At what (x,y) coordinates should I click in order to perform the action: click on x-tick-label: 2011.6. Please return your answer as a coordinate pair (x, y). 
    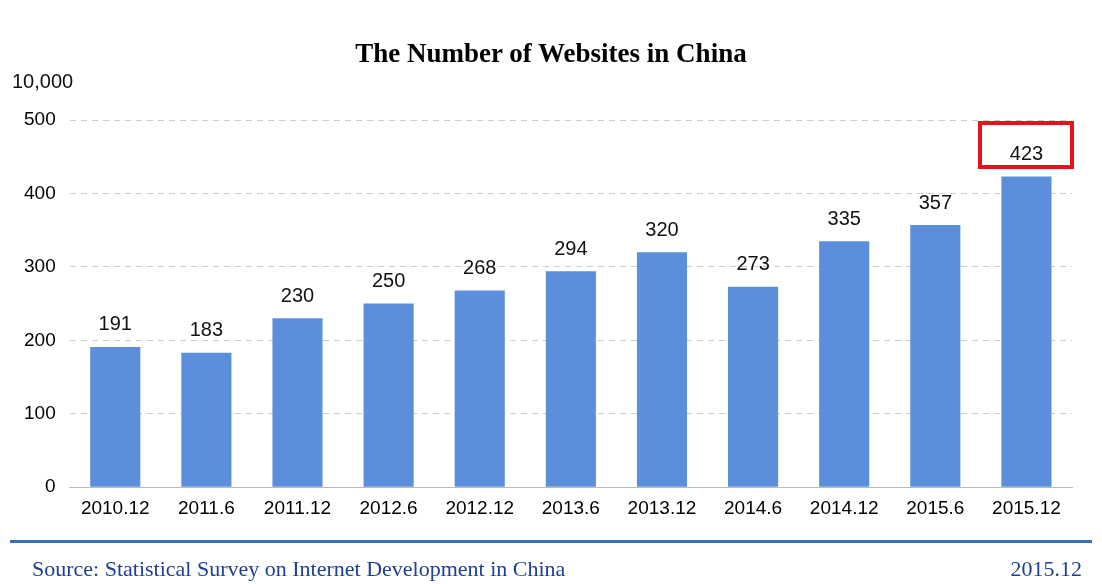
    Looking at the image, I should click on (206, 507).